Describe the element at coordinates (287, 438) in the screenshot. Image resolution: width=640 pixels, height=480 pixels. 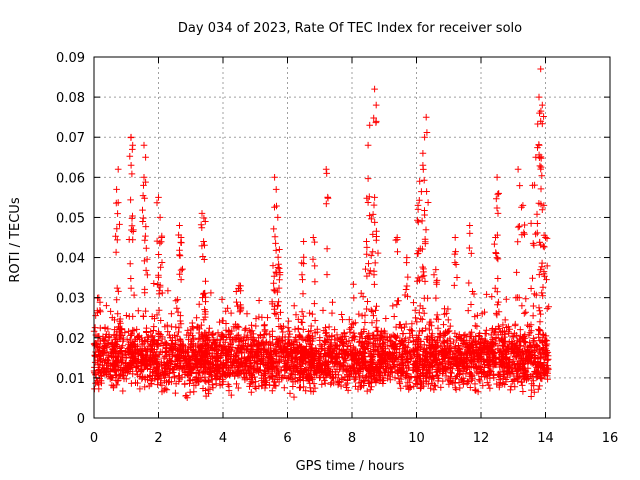
I see `x-tick-label: 6` at that location.